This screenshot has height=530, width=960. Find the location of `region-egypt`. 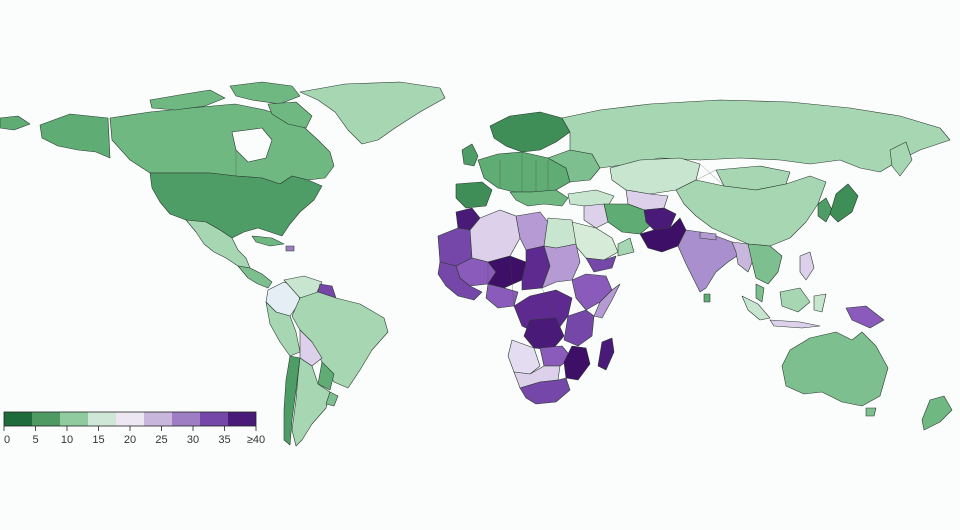

region-egypt is located at coordinates (560, 233).